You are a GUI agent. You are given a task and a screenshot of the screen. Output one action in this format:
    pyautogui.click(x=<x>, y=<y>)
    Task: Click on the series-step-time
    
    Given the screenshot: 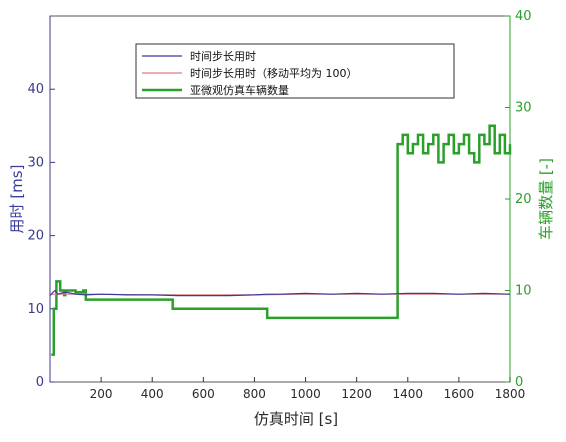 What is the action you would take?
    pyautogui.click(x=280, y=293)
    